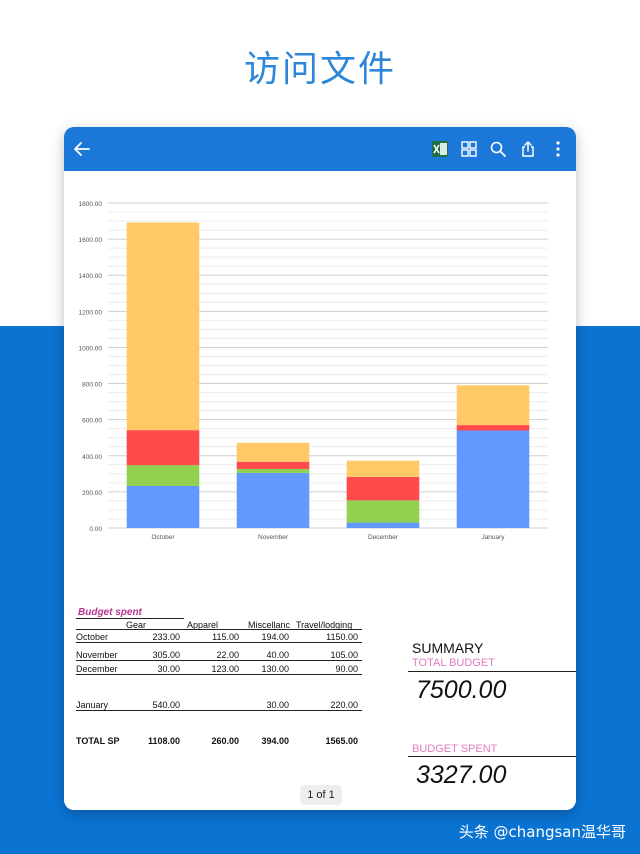 This screenshot has width=640, height=854. I want to click on table-cell: 40.00, so click(277, 655).